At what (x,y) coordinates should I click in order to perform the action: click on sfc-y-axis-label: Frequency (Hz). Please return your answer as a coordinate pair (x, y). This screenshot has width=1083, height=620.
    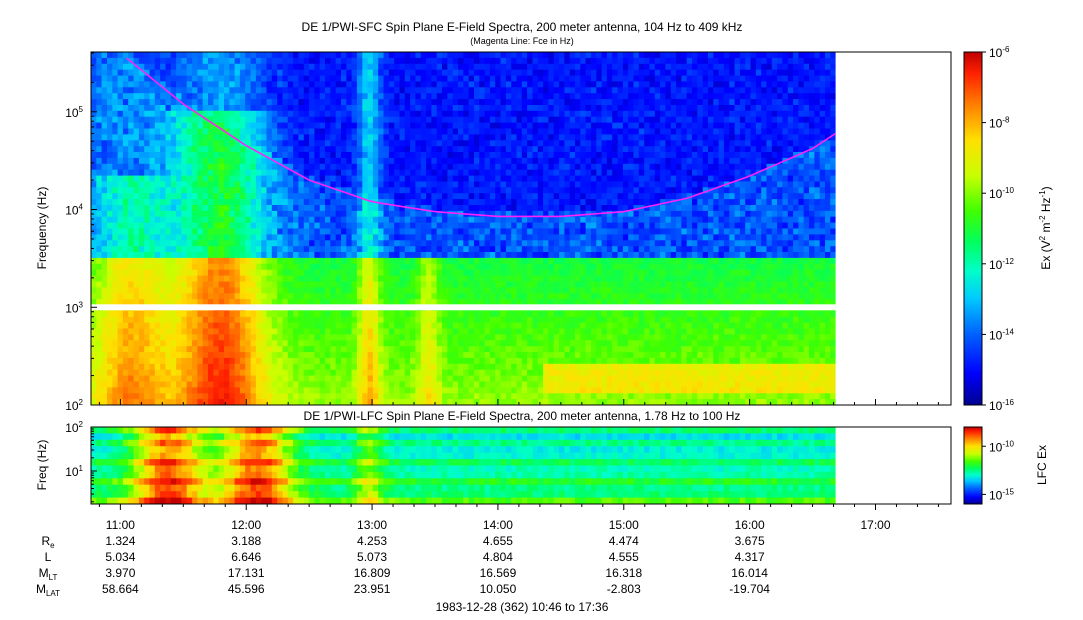
    Looking at the image, I should click on (42, 228).